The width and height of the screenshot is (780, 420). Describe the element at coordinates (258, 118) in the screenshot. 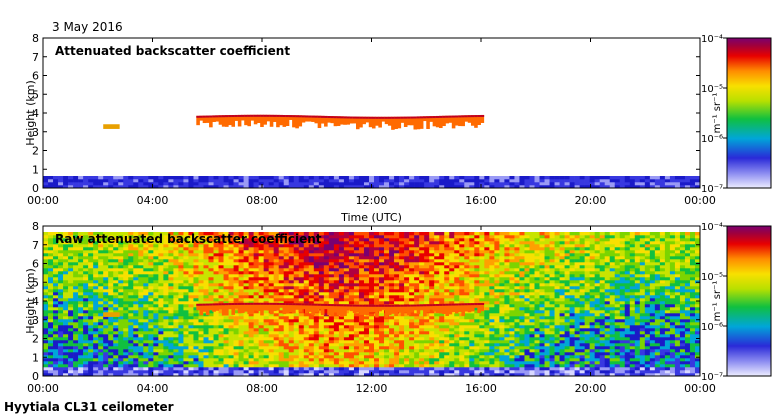

I see `cloud-segment` at that location.